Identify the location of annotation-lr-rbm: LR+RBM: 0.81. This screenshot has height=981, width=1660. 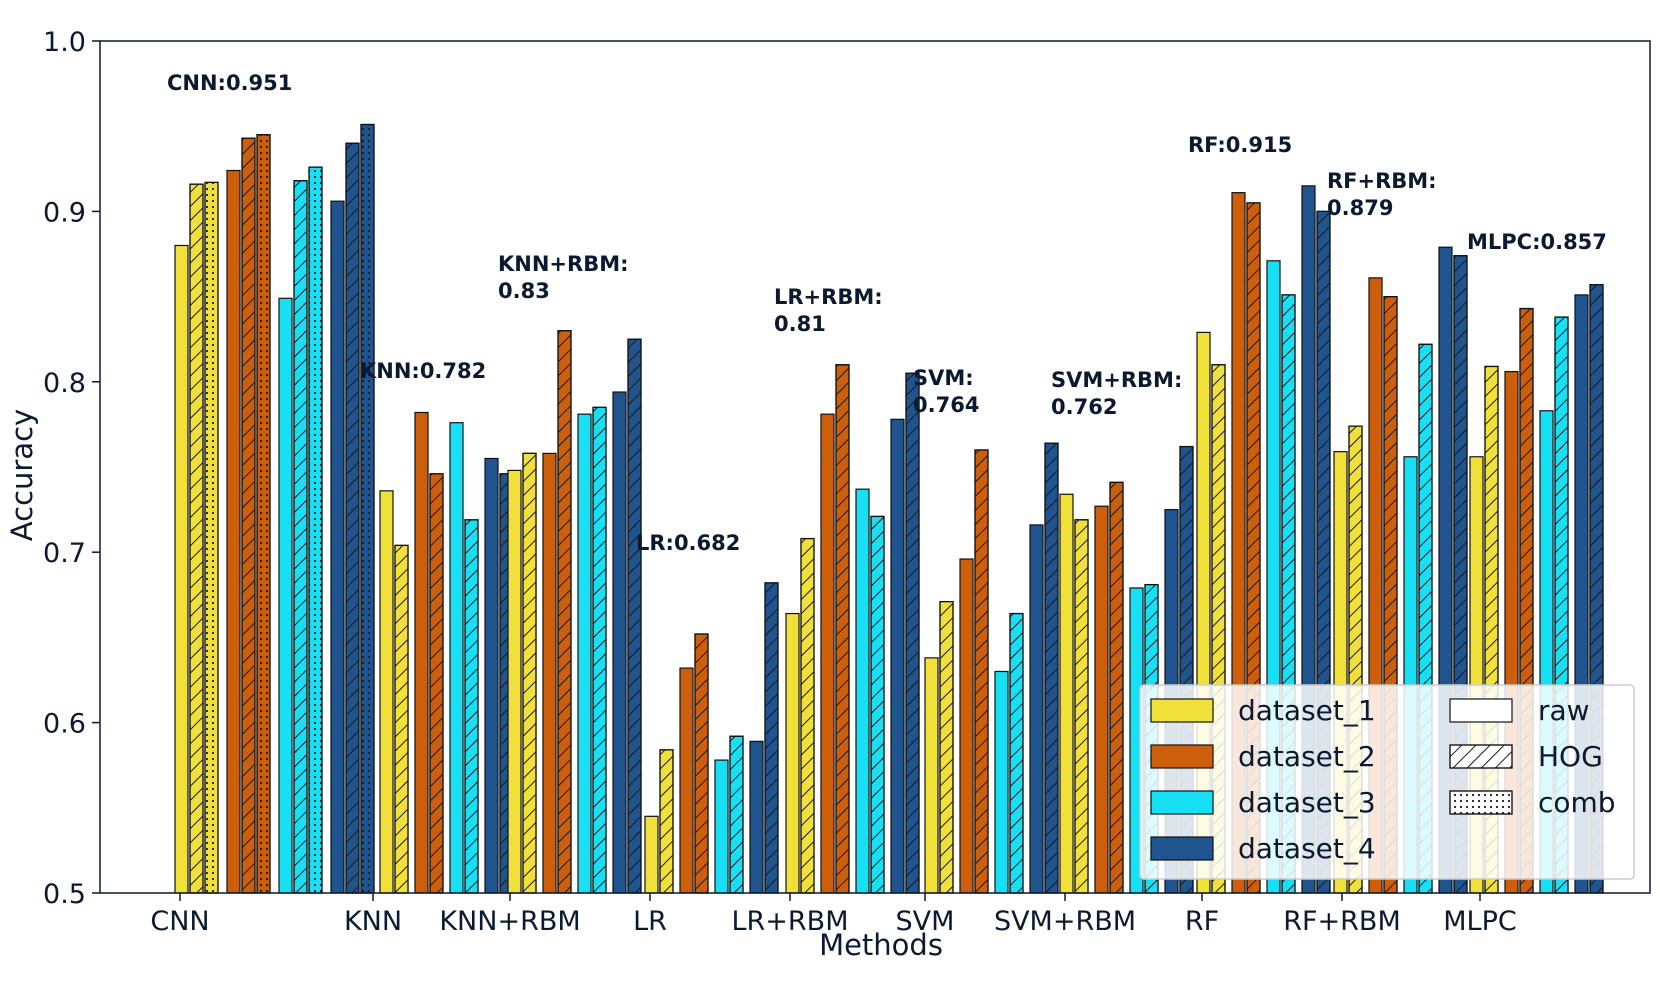
(828, 310).